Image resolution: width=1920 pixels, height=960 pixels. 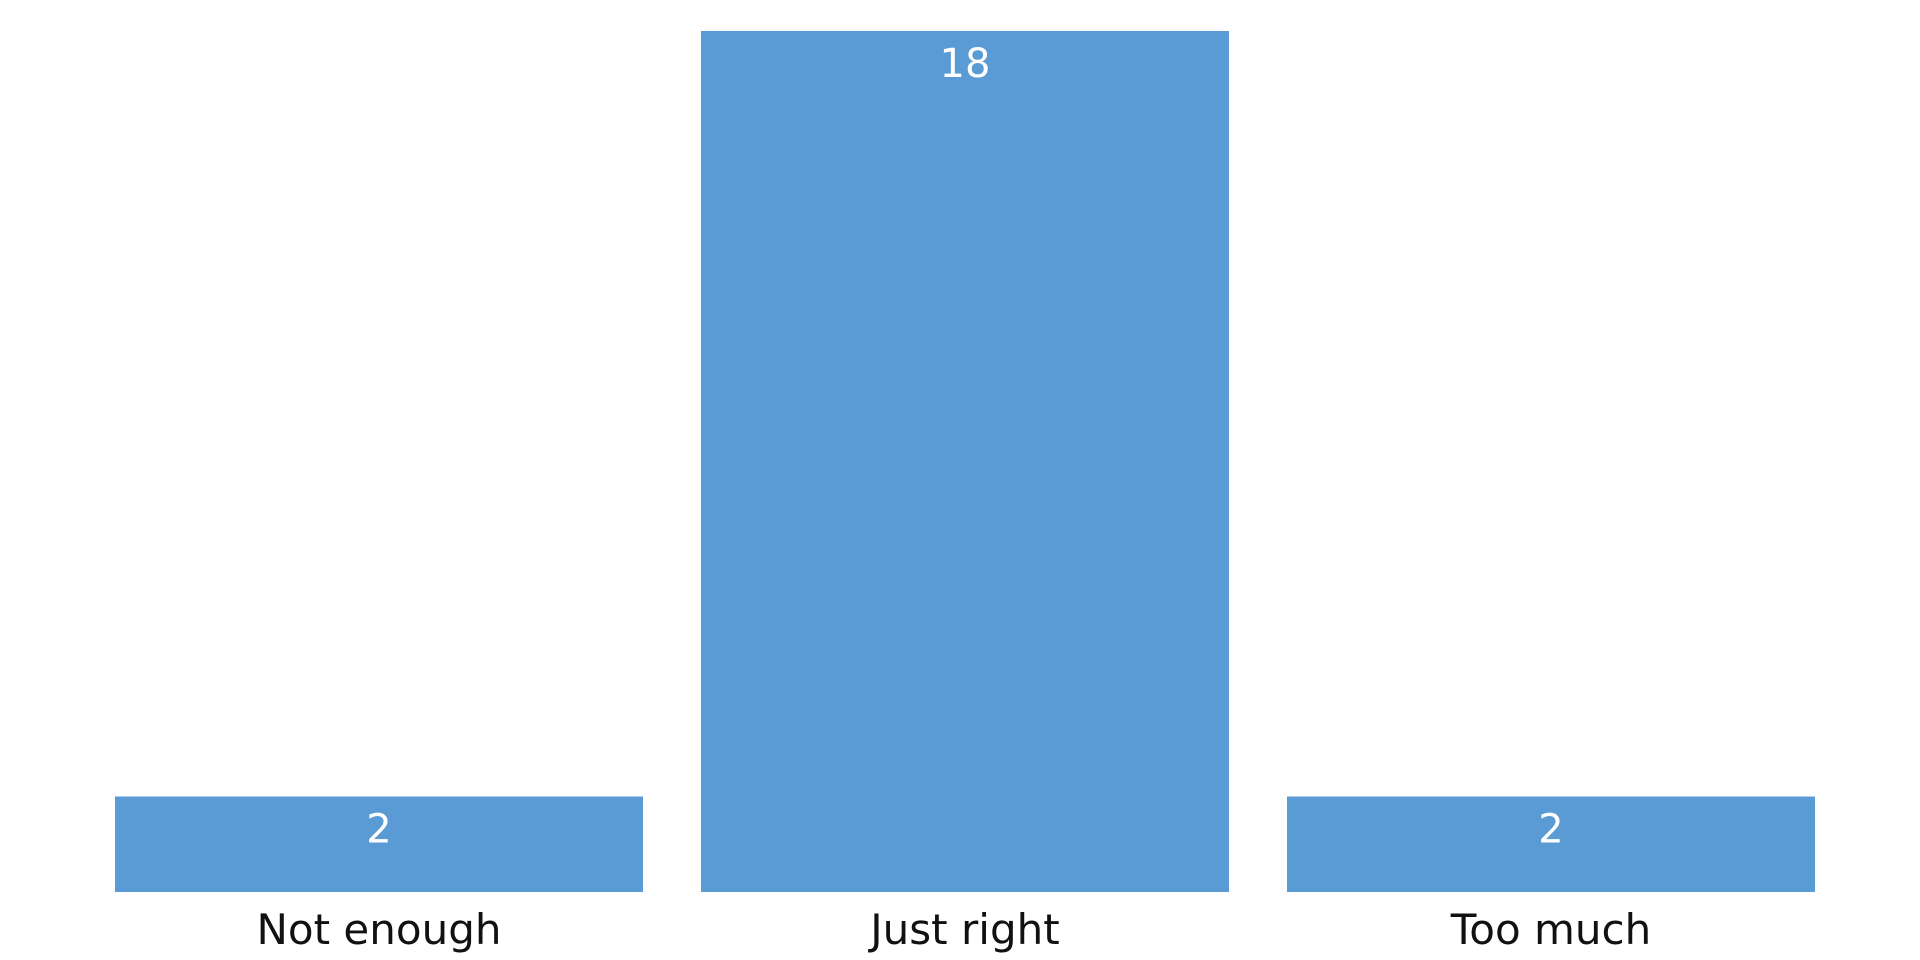 I want to click on bar-too-much, so click(x=1551, y=844).